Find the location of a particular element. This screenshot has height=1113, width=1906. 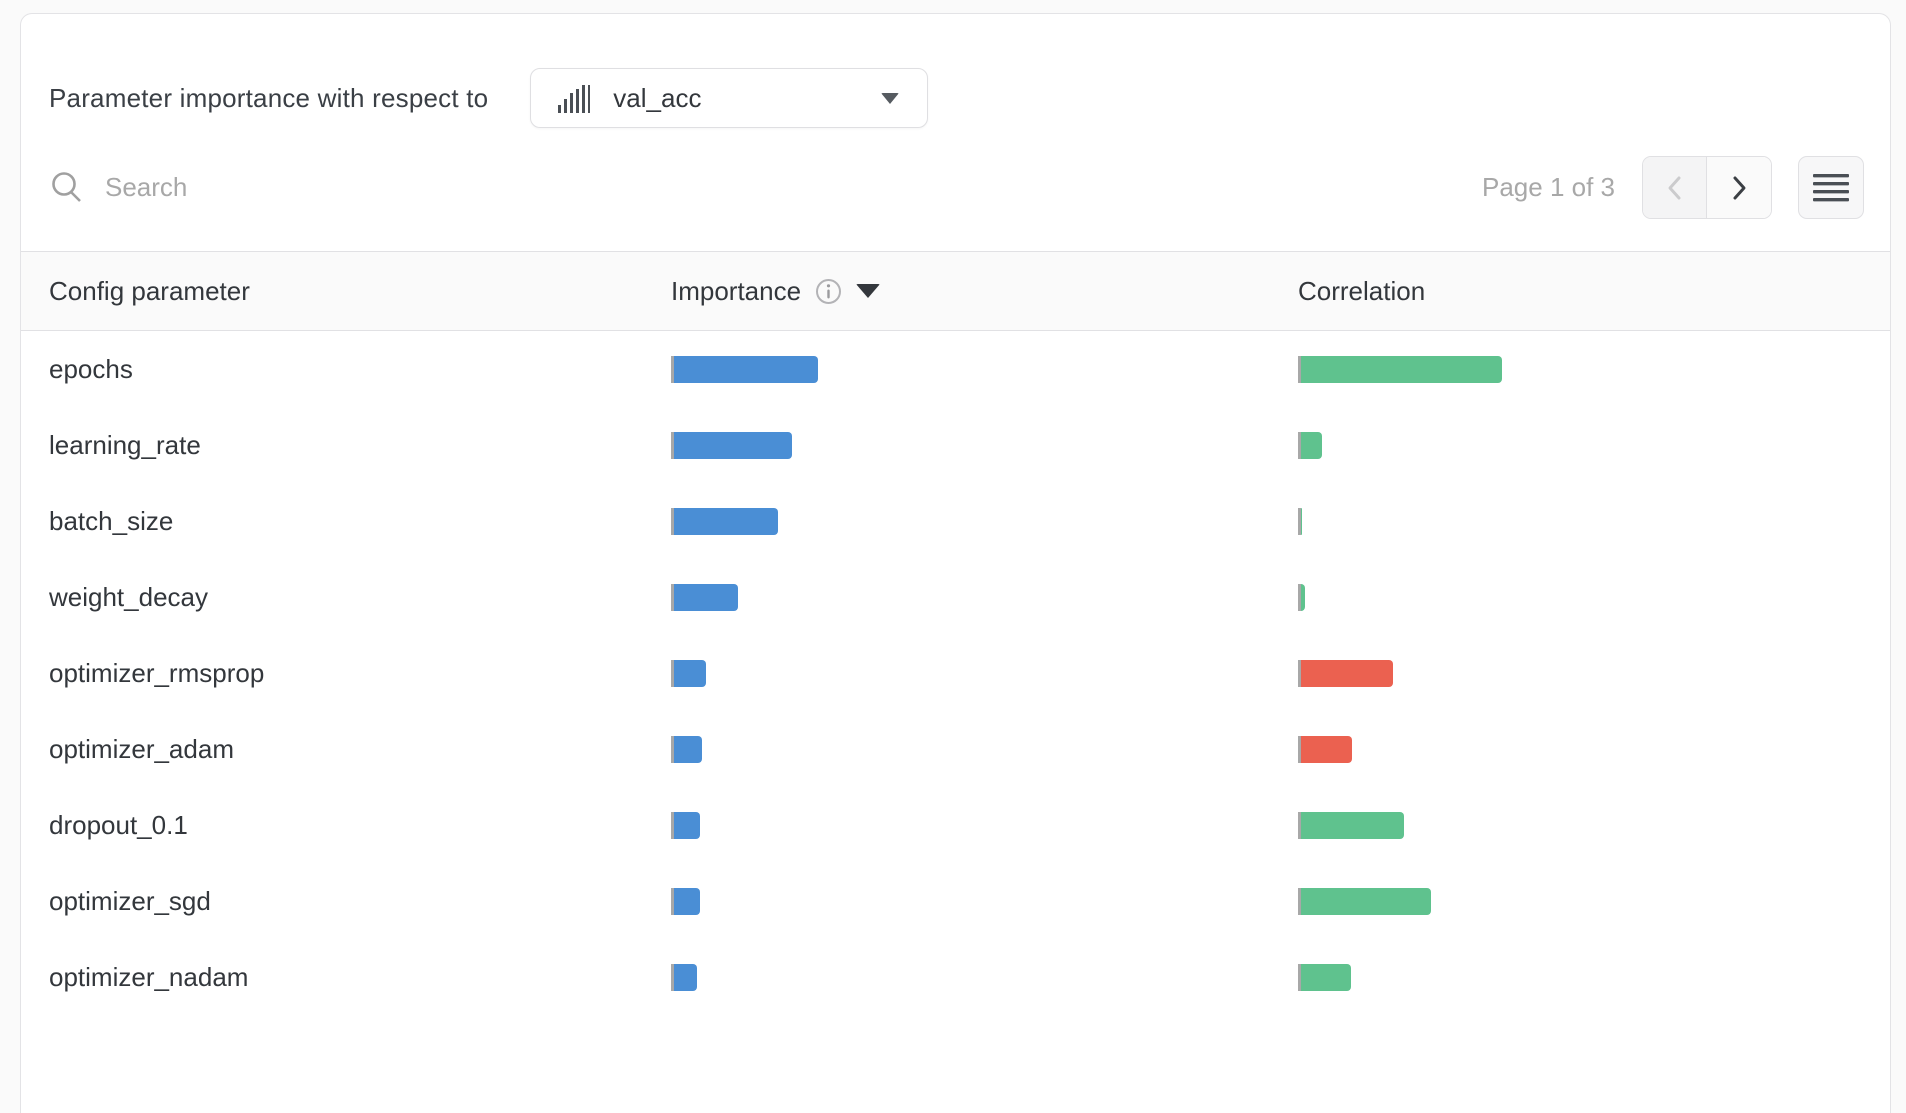

parameter-name: weight_decay is located at coordinates (128, 596).